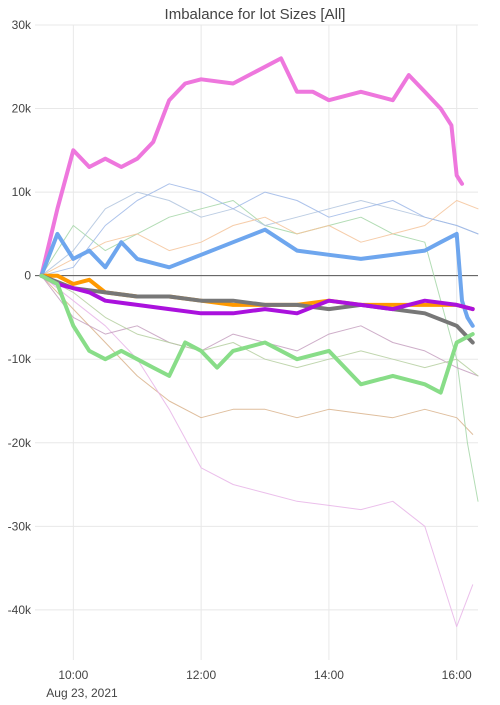 The height and width of the screenshot is (705, 500). Describe the element at coordinates (201, 675) in the screenshot. I see `x-tick-label: 12:00` at that location.